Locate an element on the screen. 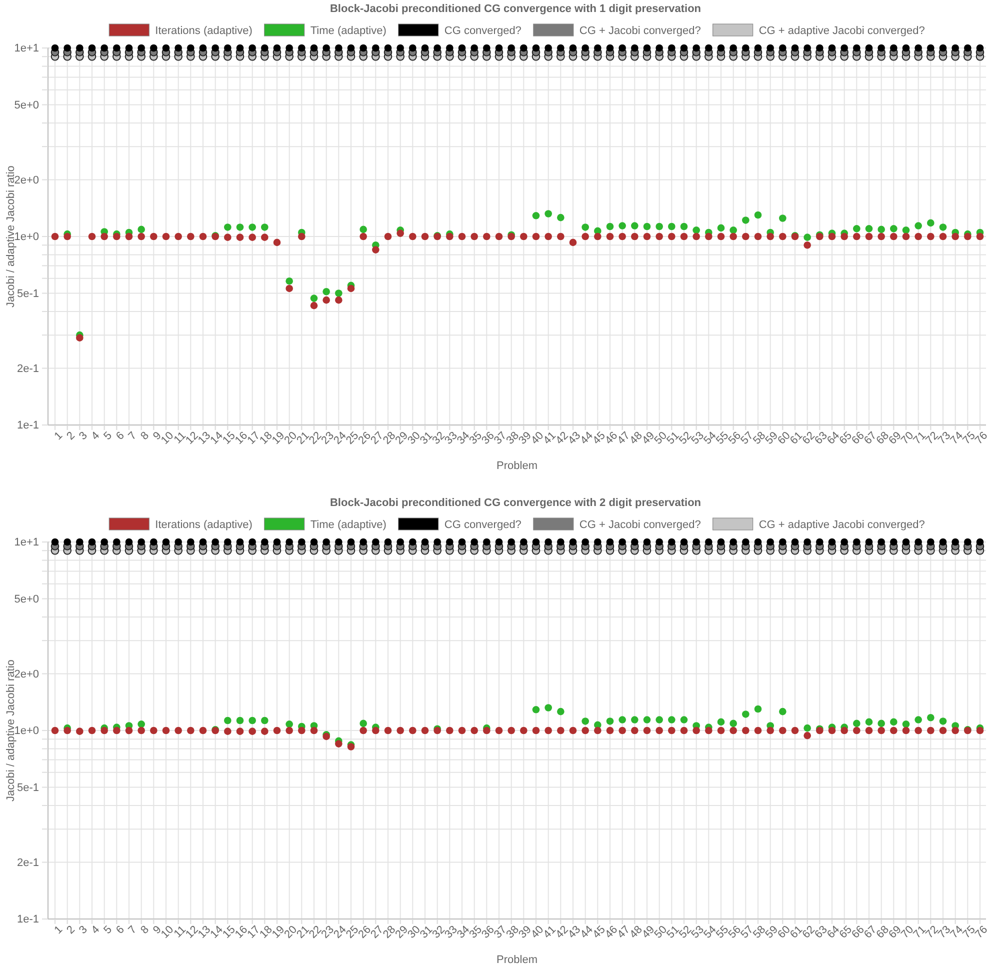 This screenshot has width=991, height=978. chart-title: Block-Jacobi preconditioned CG convergence with 2 digit preservation is located at coordinates (516, 503).